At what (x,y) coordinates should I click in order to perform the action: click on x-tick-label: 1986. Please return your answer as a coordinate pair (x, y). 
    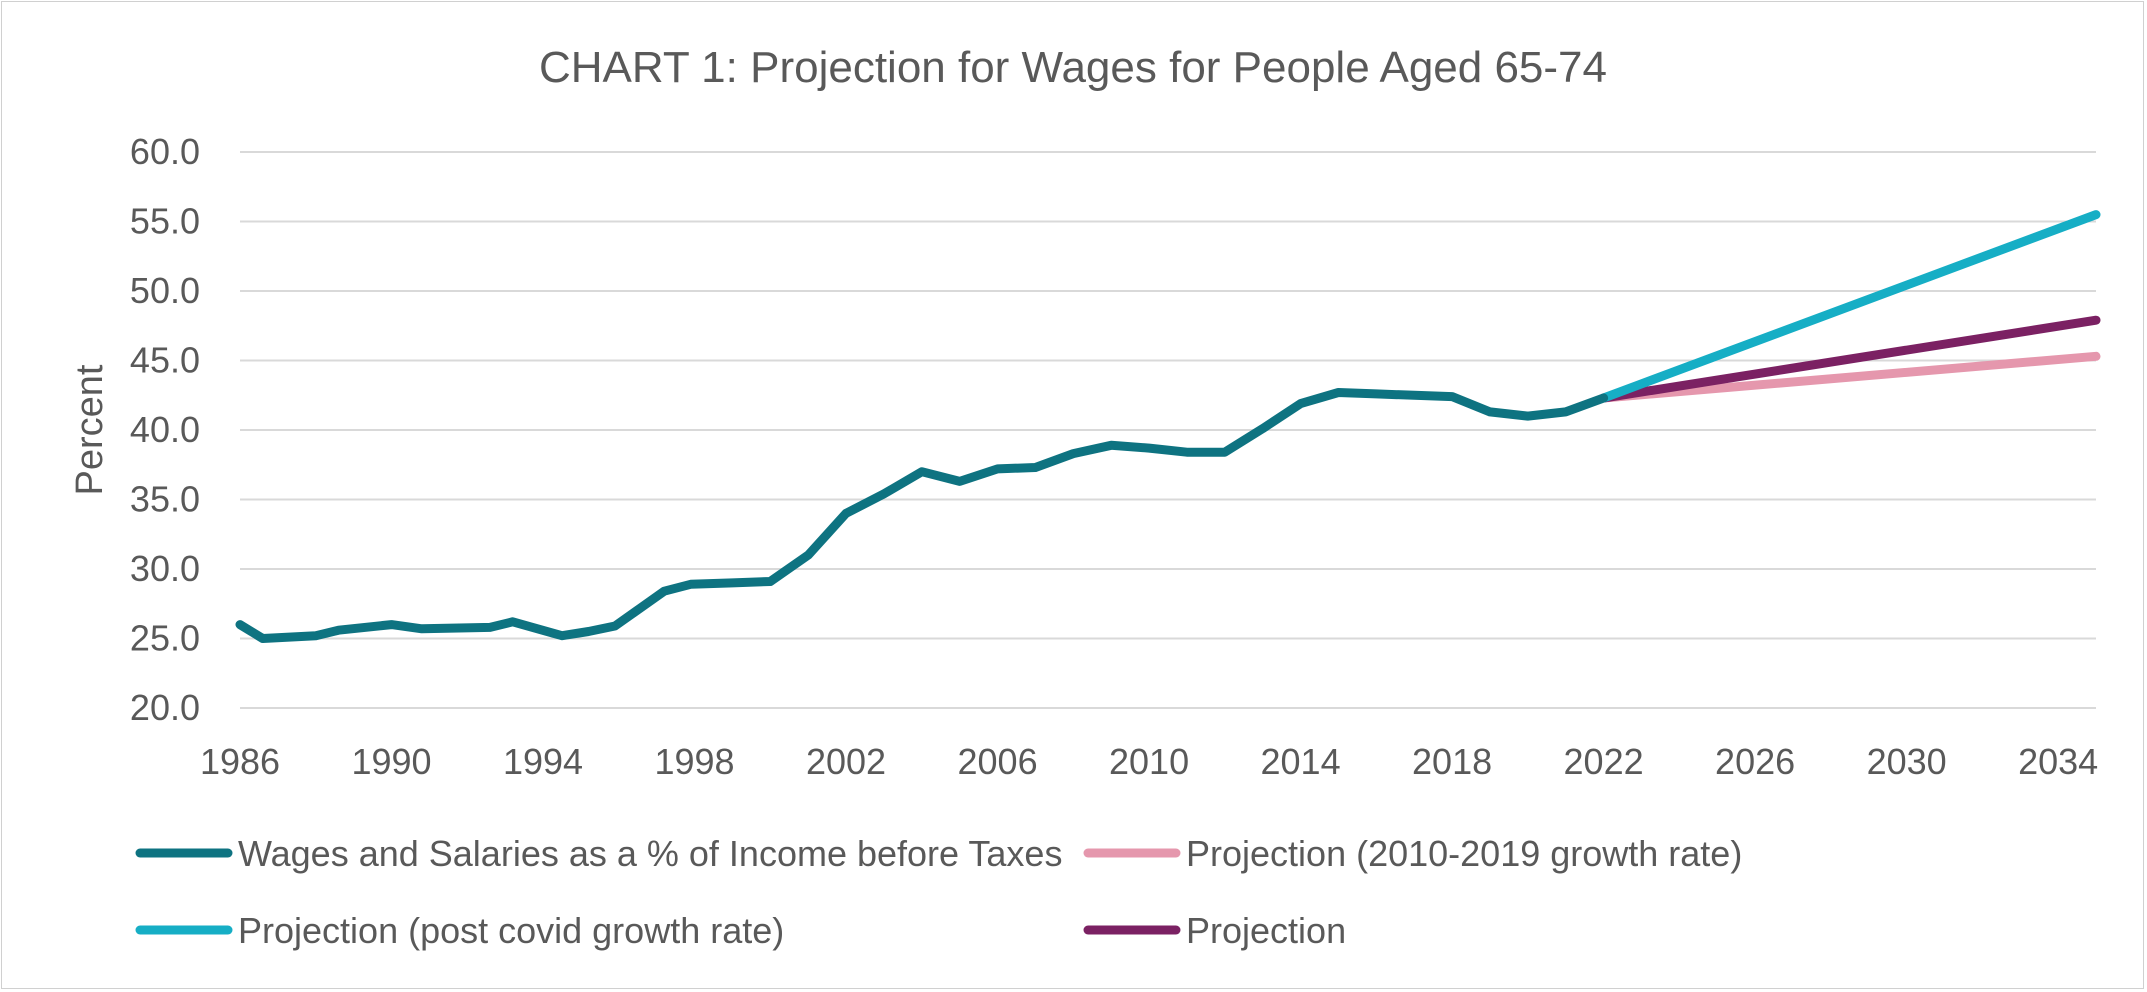
    Looking at the image, I should click on (240, 761).